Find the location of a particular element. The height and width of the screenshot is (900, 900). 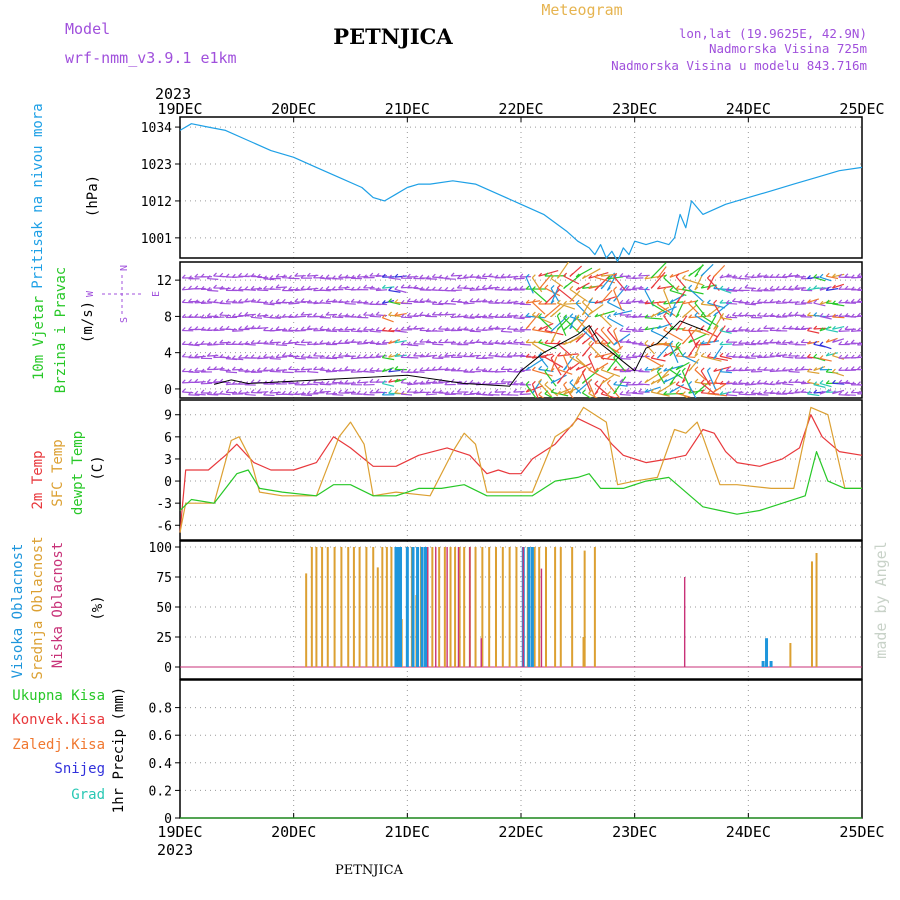

cloud-label-1: Visoka Oblacnost is located at coordinates (18, 611).